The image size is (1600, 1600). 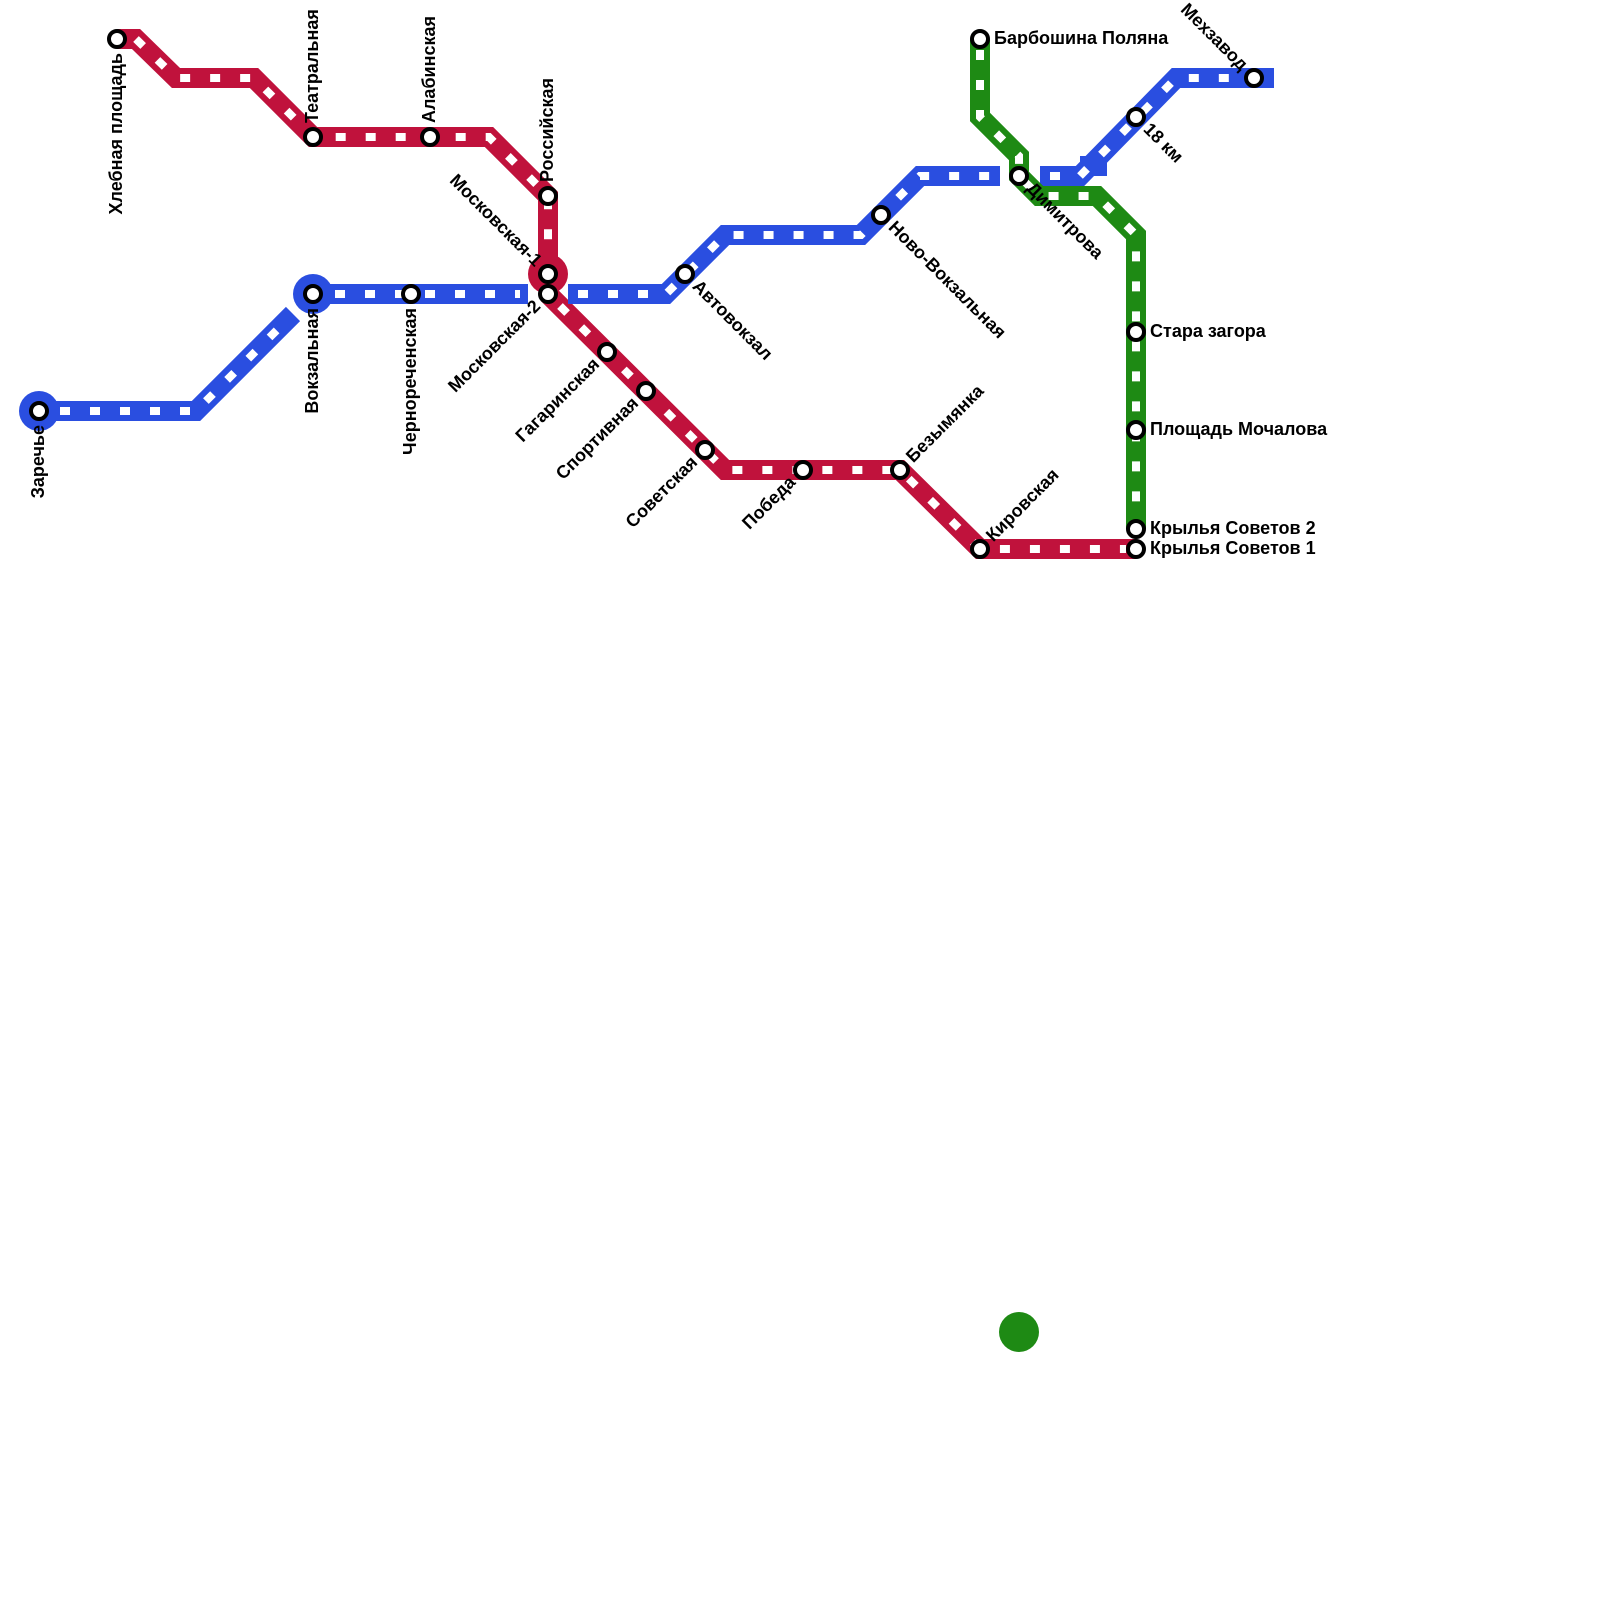 I want to click on station-label: Советская, so click(x=662, y=492).